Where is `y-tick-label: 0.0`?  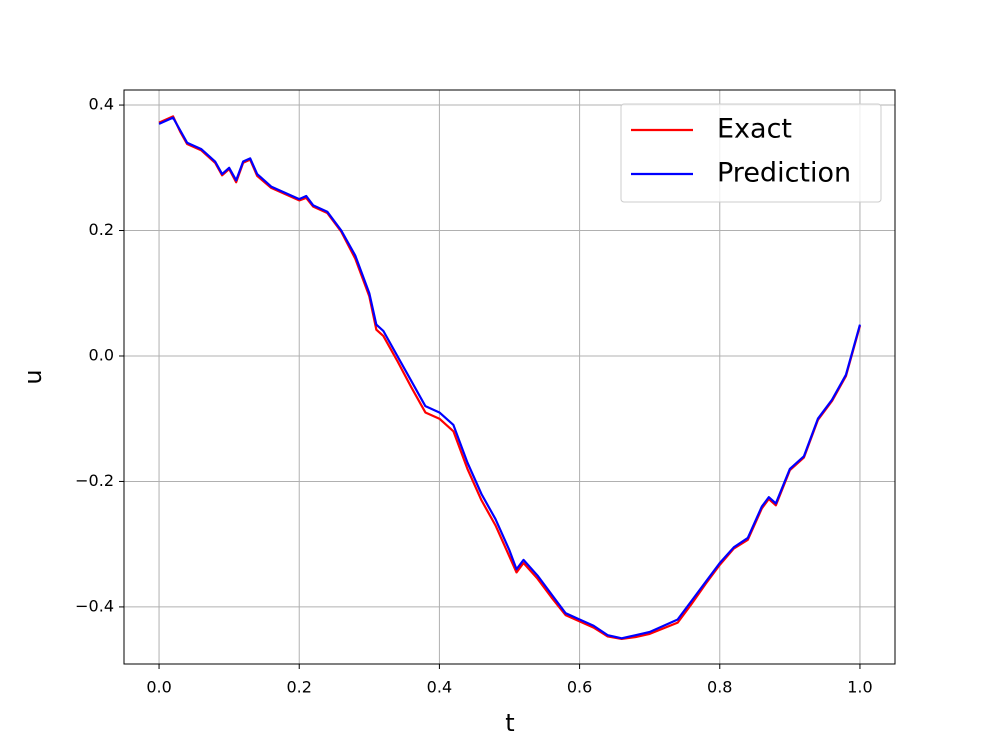
y-tick-label: 0.0 is located at coordinates (101, 354).